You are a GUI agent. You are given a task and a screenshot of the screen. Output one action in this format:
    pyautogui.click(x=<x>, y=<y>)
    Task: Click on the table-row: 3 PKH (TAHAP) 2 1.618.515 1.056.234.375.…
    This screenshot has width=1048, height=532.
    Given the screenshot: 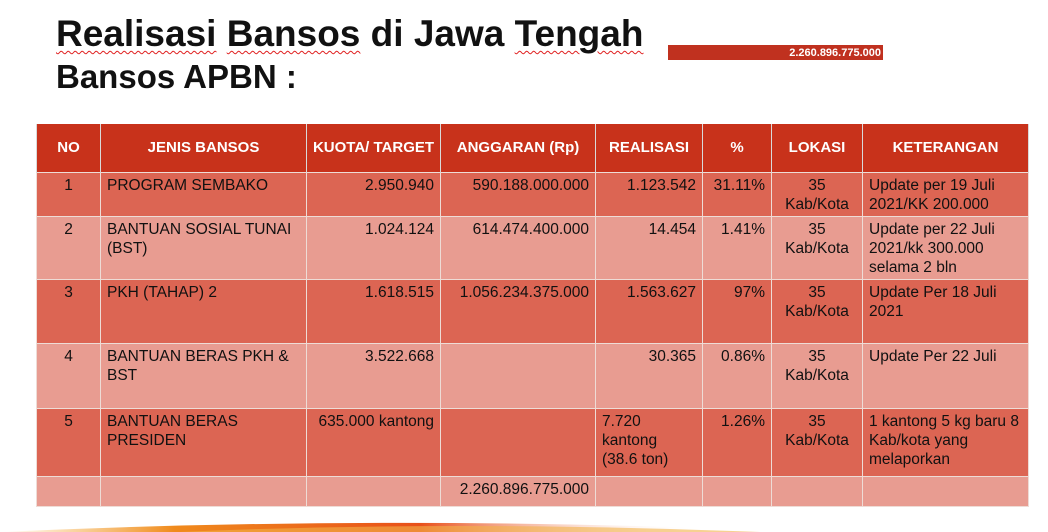 What is the action you would take?
    pyautogui.click(x=532, y=311)
    